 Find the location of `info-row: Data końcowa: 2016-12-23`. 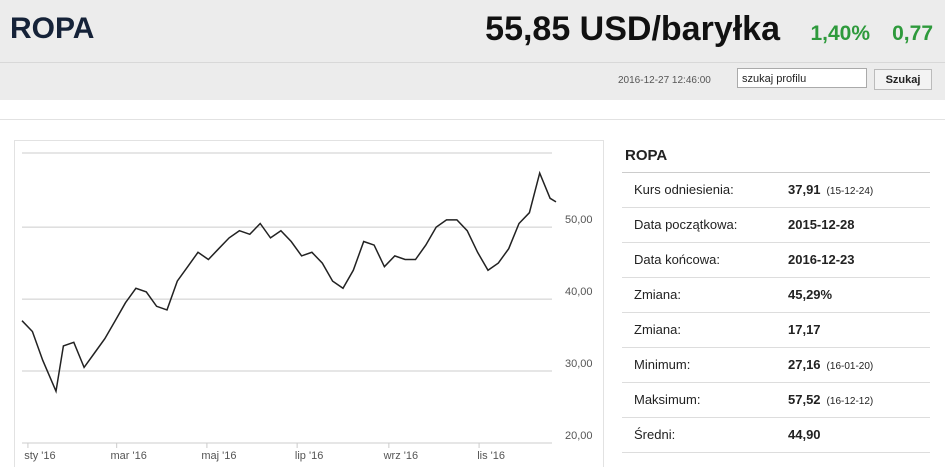

info-row: Data końcowa: 2016-12-23 is located at coordinates (776, 260).